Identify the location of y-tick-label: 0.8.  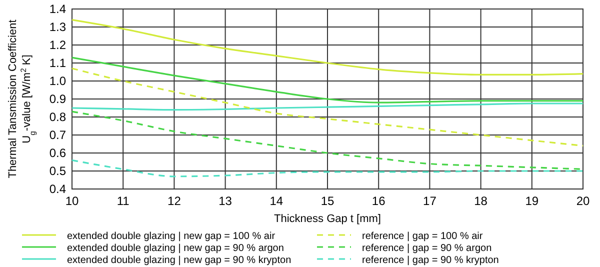
(57, 117).